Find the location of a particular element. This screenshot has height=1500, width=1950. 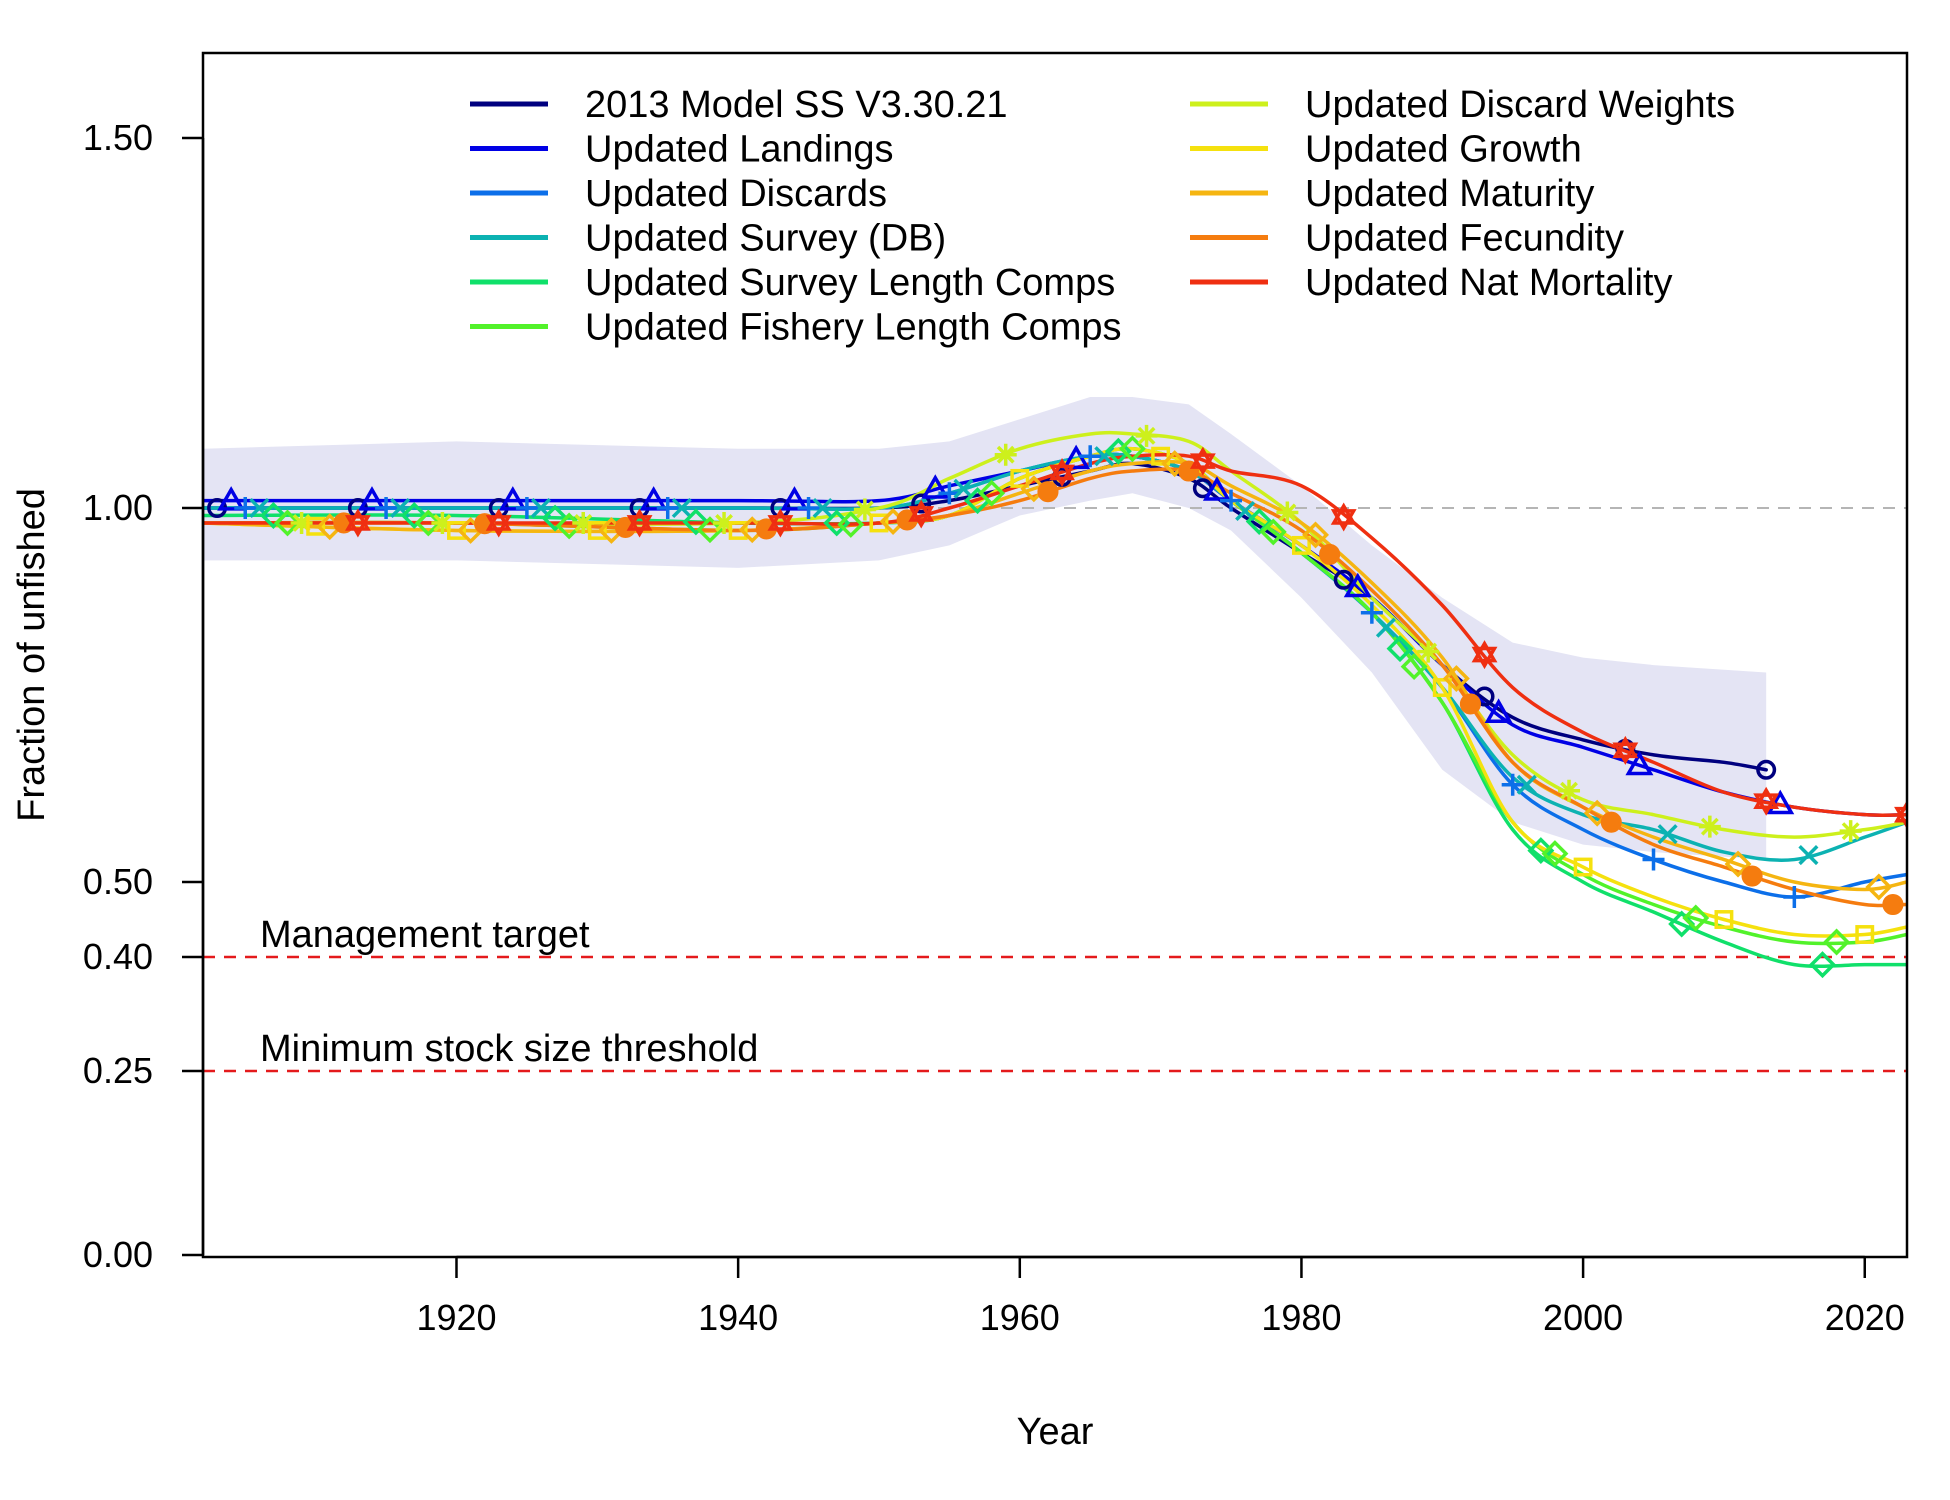

legend-label: Updated Survey Length Comps is located at coordinates (850, 283).